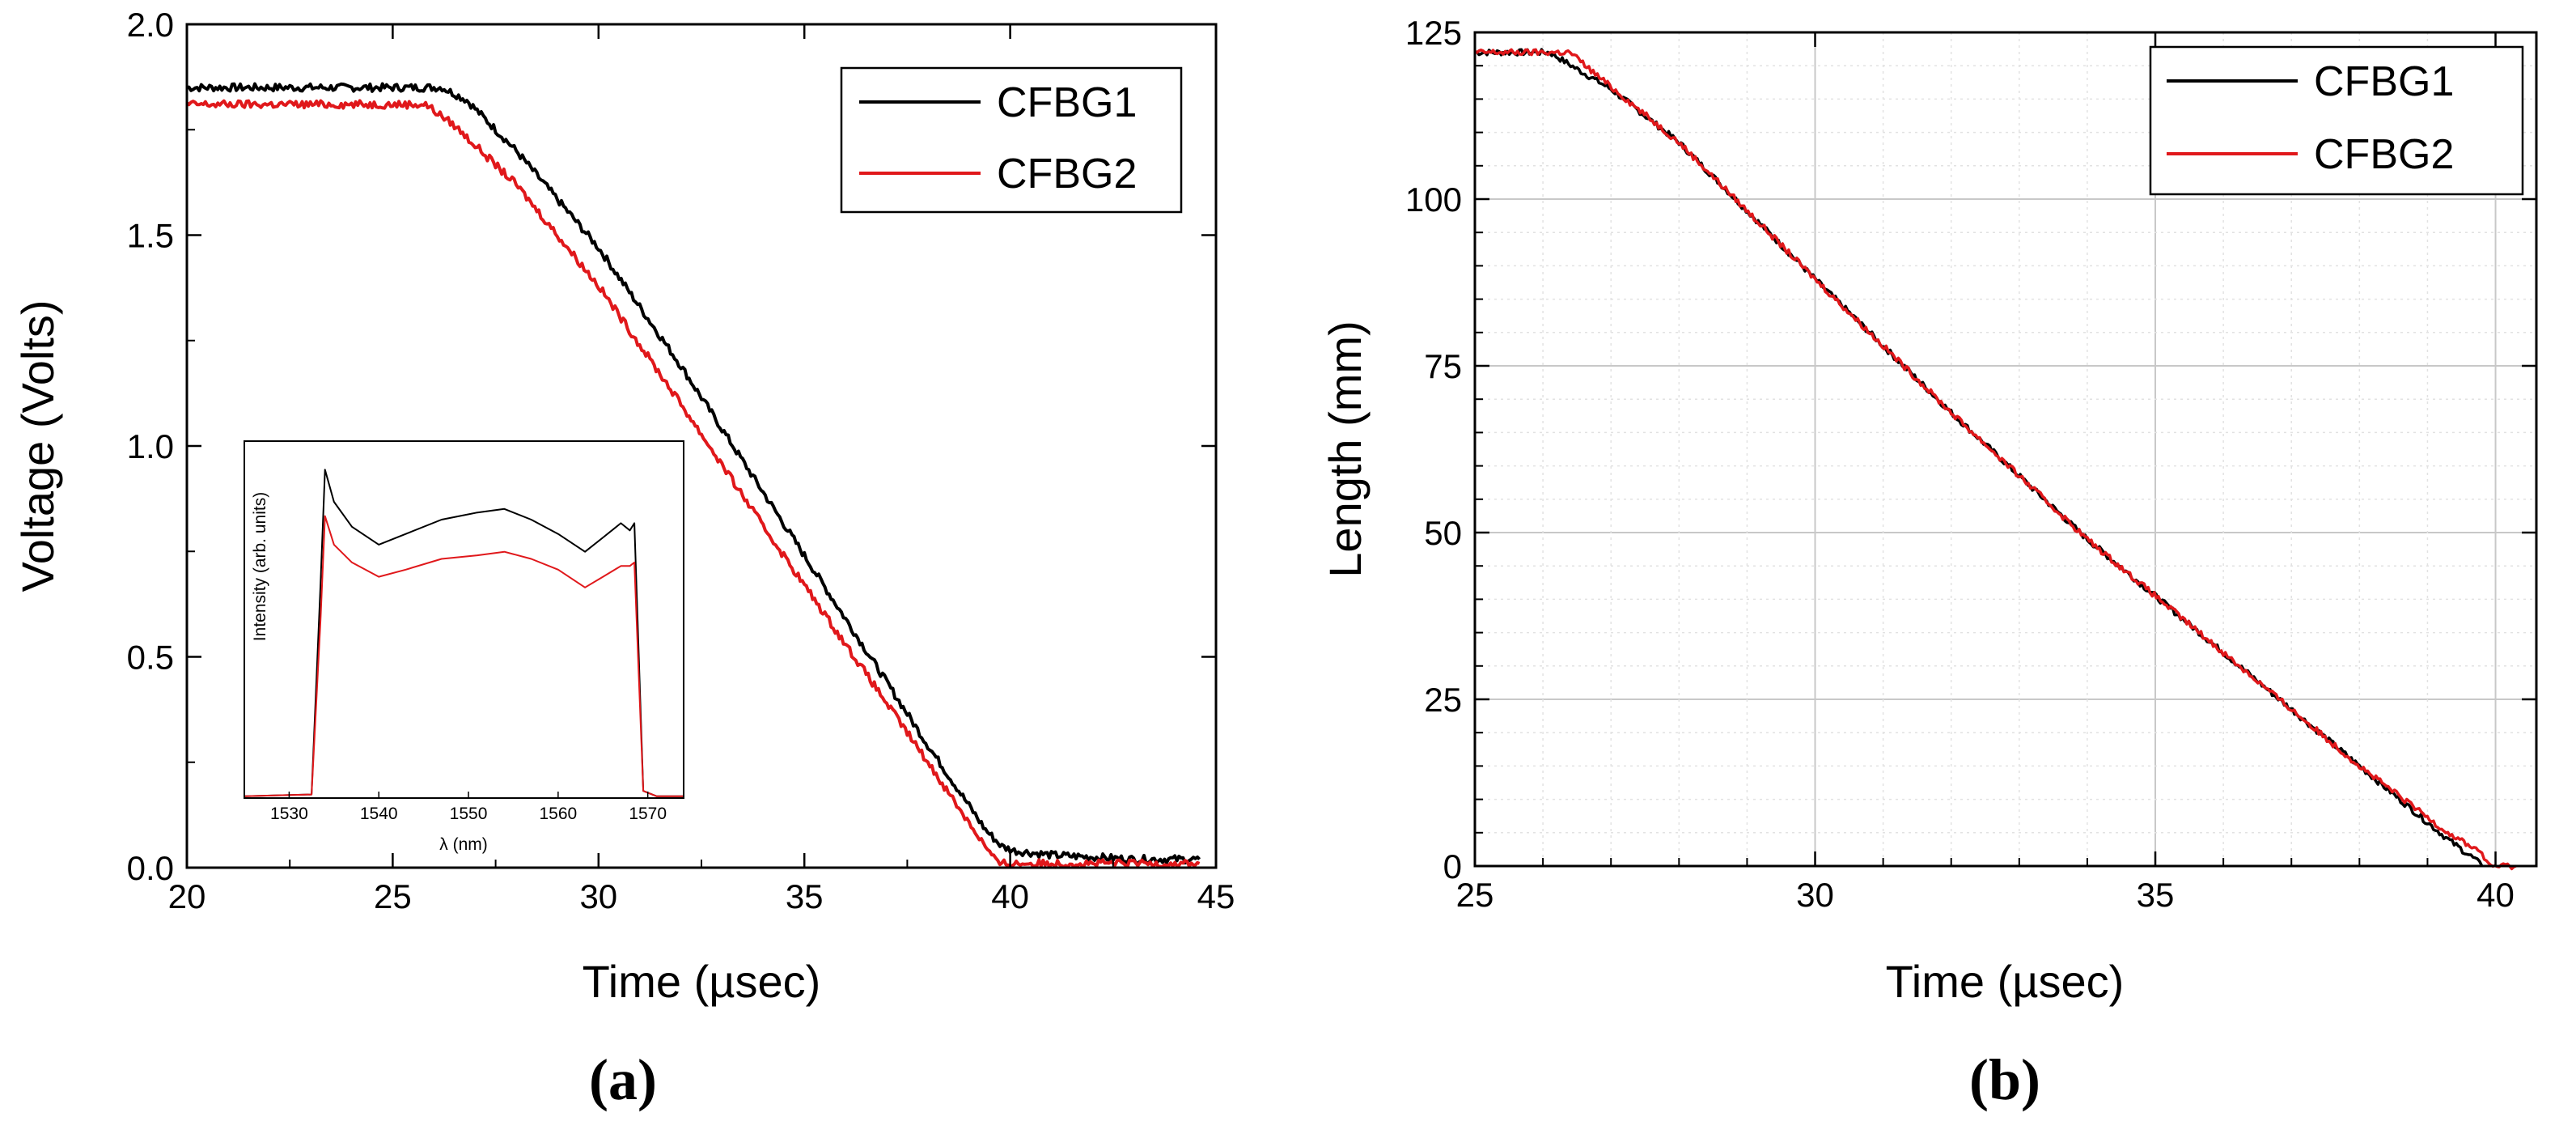 Image resolution: width=2576 pixels, height=1138 pixels. I want to click on panel-a-x-tick-label: 25, so click(393, 896).